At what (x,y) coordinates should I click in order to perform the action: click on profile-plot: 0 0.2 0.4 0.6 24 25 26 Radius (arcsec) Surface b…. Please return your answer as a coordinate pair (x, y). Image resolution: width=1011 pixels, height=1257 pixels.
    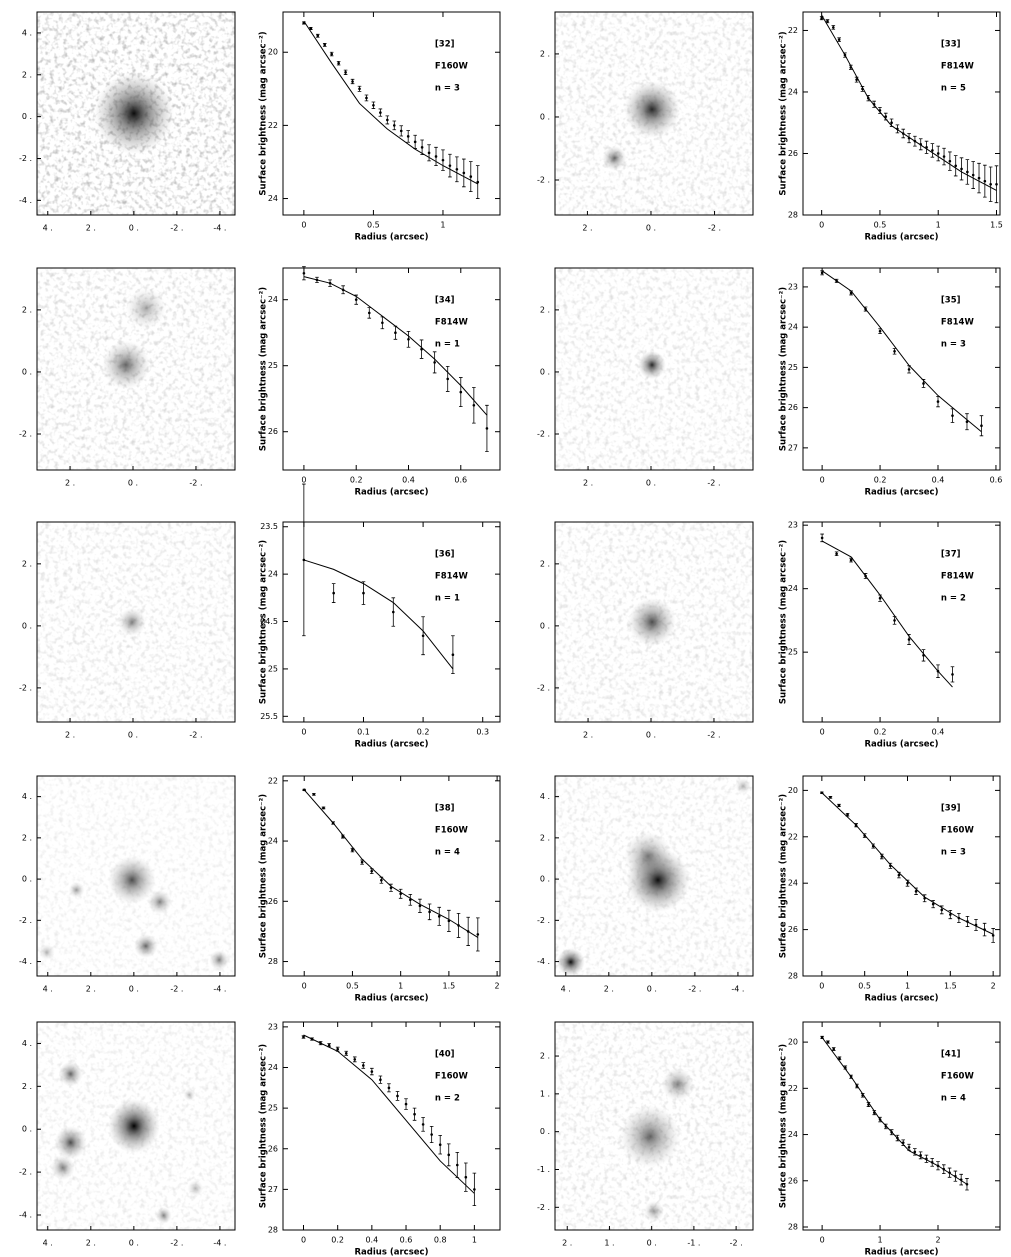
    Looking at the image, I should click on (380, 382).